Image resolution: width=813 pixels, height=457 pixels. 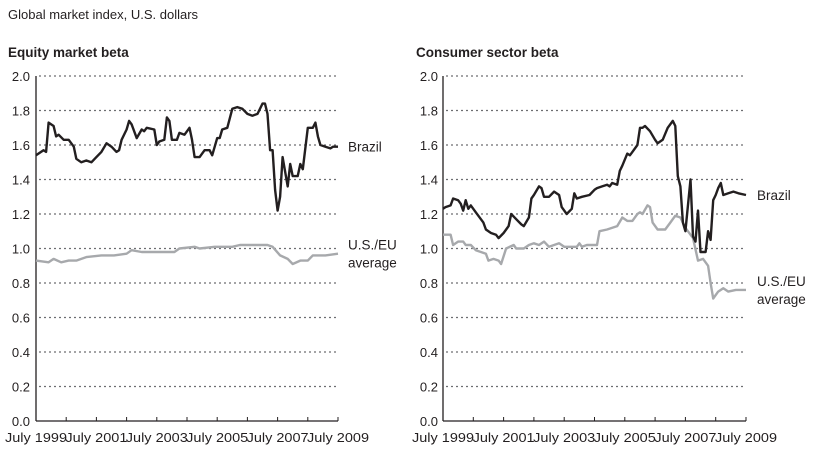 What do you see at coordinates (103, 14) in the screenshot?
I see `subtitle: Global market index, U.S. dollars` at bounding box center [103, 14].